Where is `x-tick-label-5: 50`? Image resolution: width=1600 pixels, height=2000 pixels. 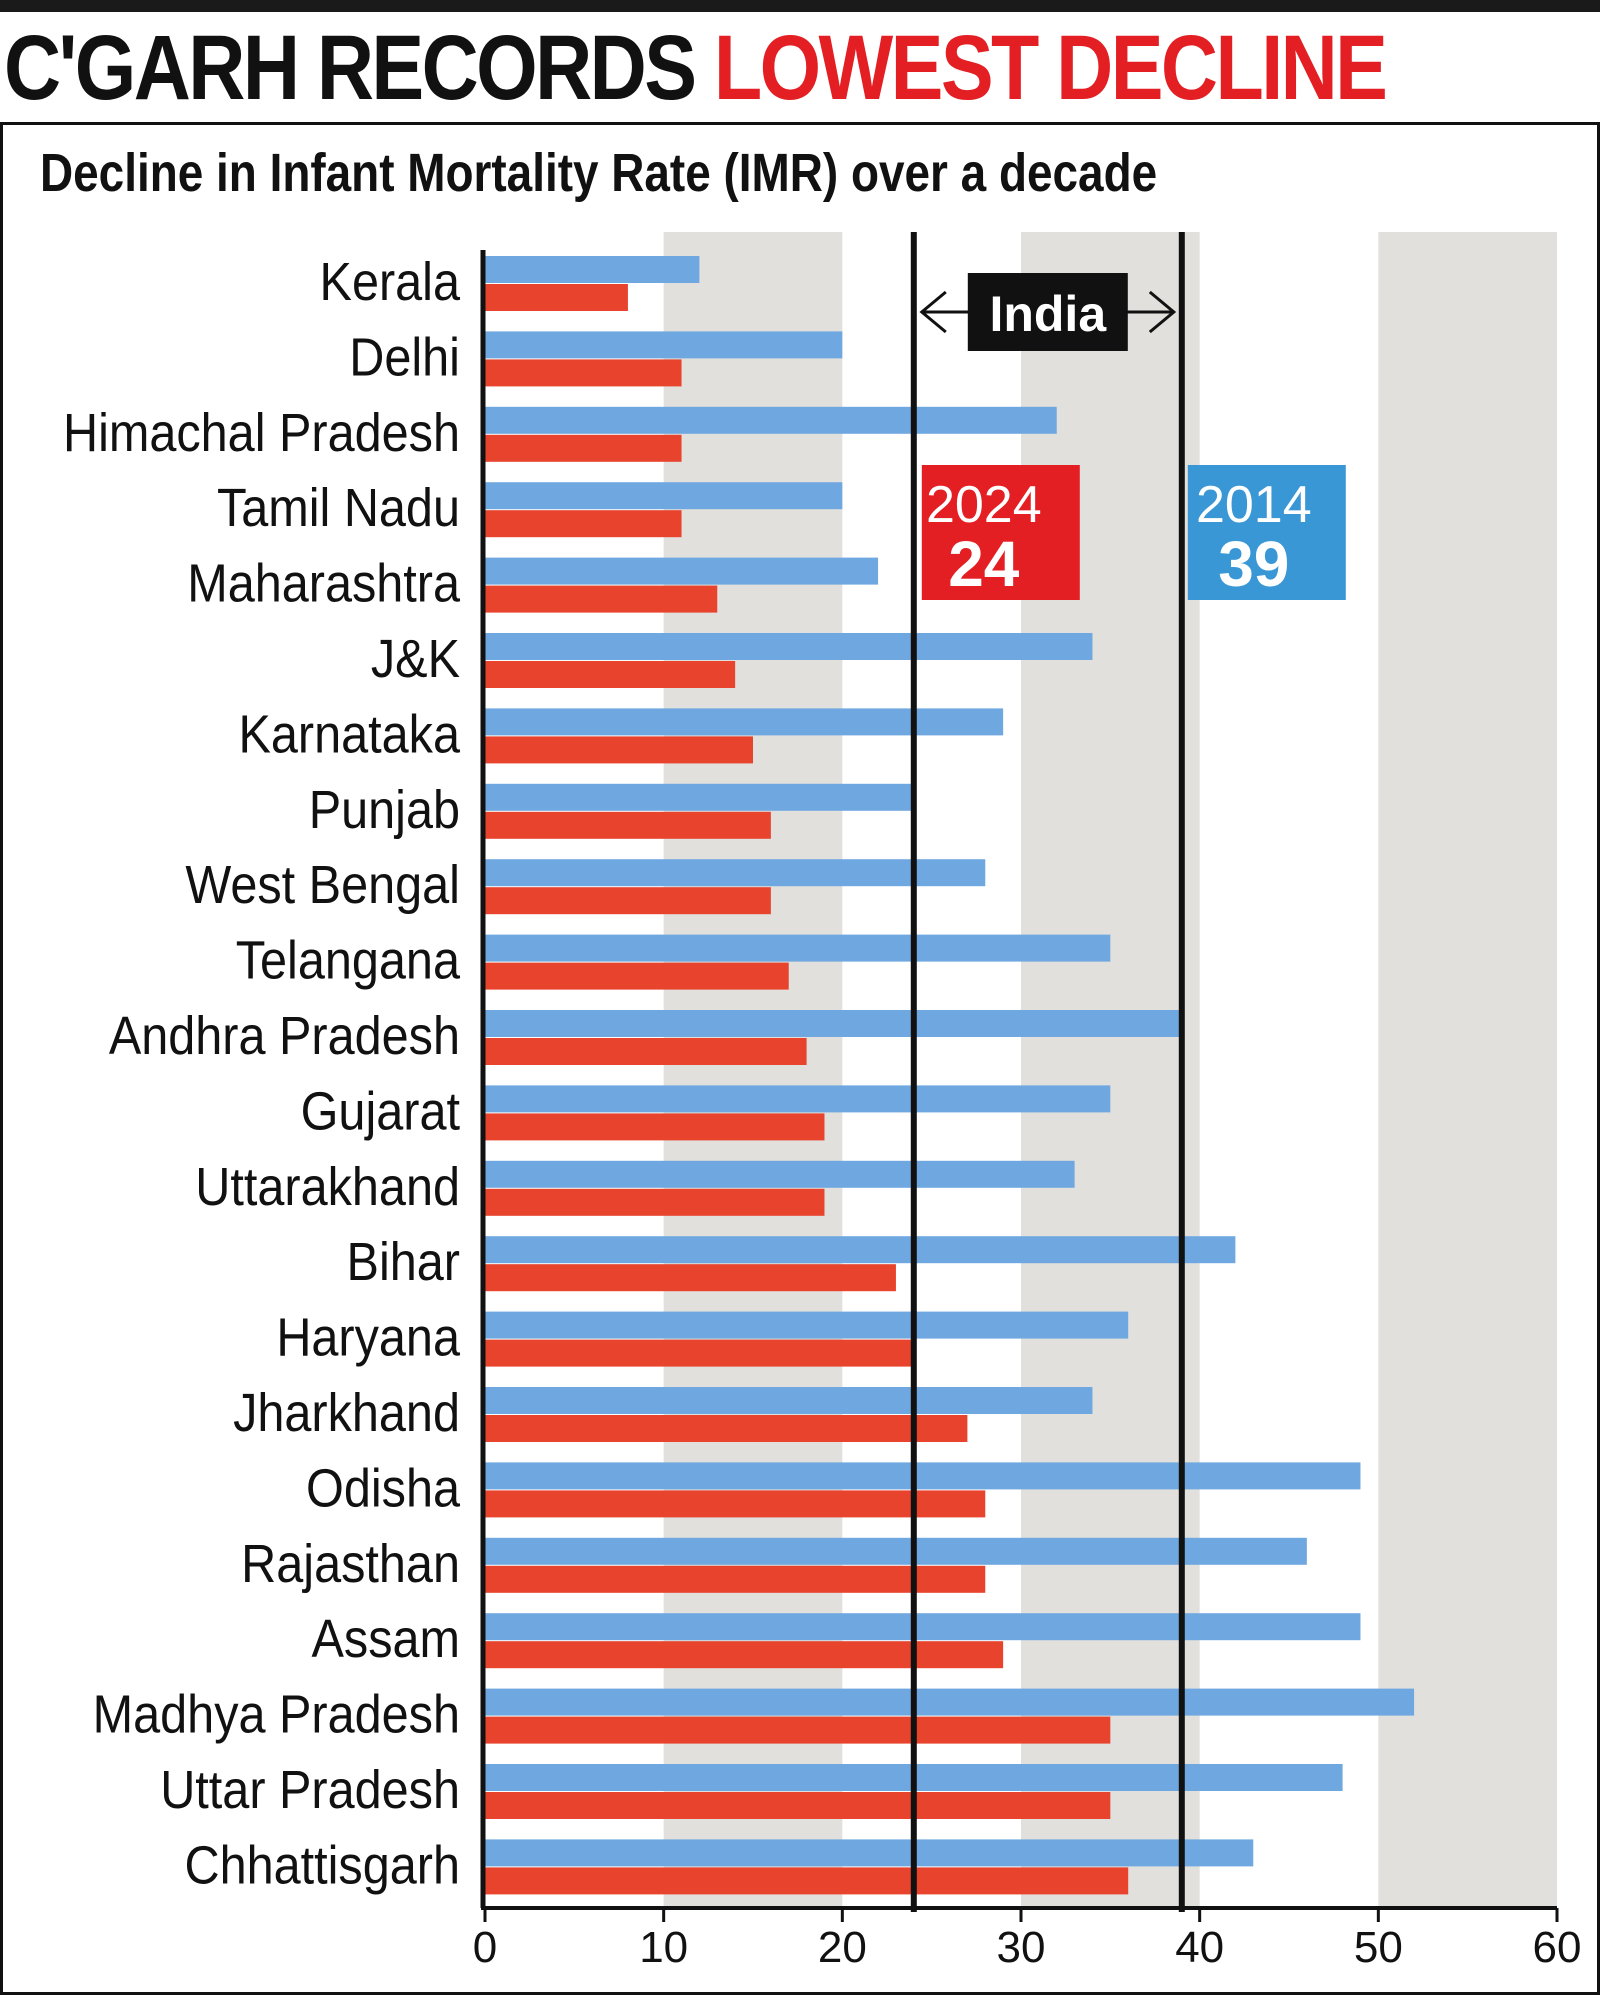
x-tick-label-5: 50 is located at coordinates (1378, 1947).